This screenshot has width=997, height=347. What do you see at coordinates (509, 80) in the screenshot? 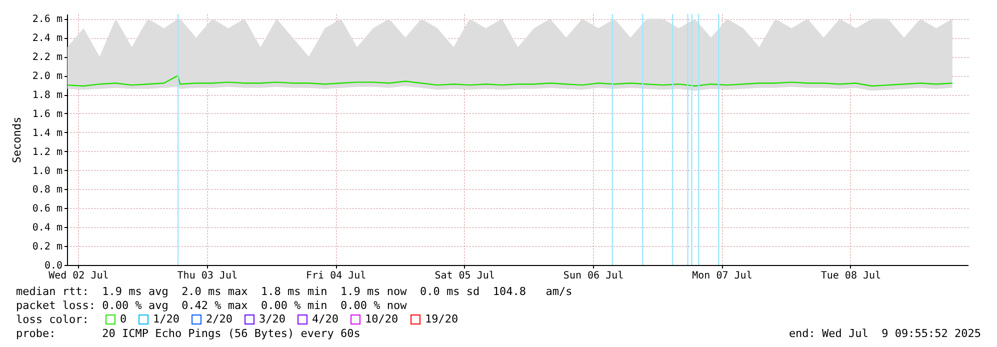
I see `line-series` at bounding box center [509, 80].